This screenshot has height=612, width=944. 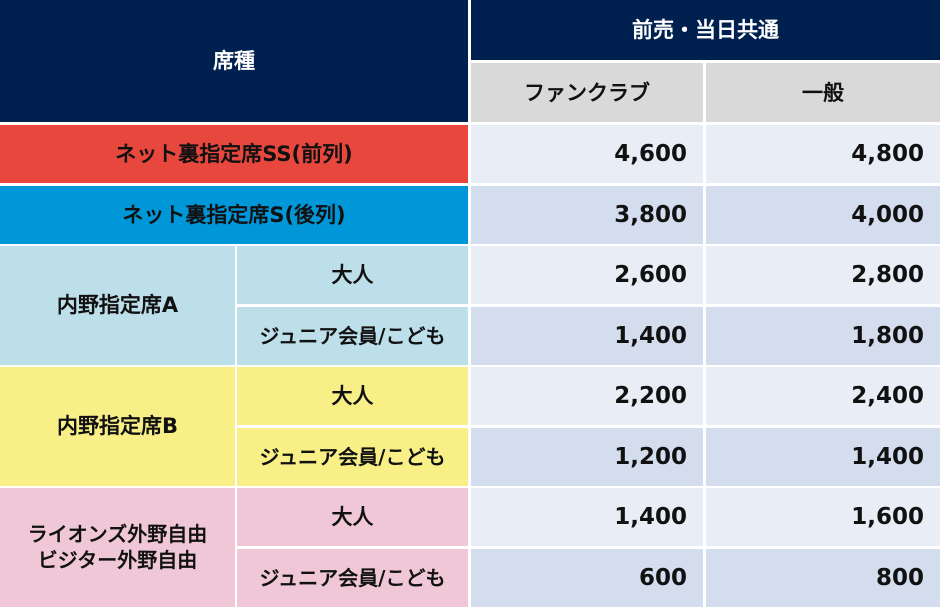 What do you see at coordinates (117, 534) in the screenshot?
I see `group-seat-text: ライオンズ外野自由` at bounding box center [117, 534].